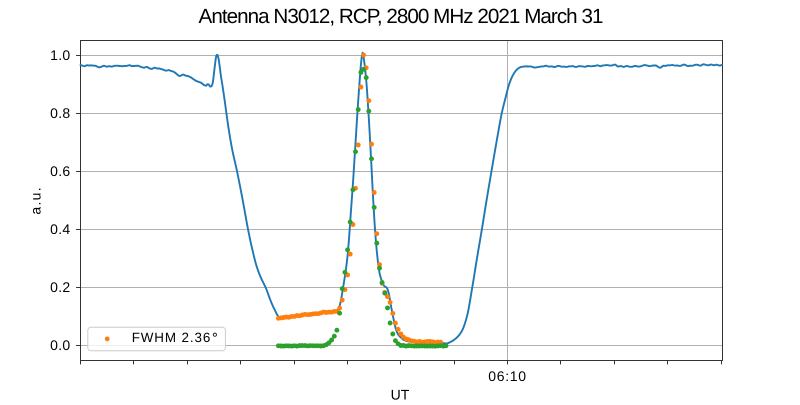 The width and height of the screenshot is (800, 405). I want to click on svg-text: 0.4, so click(60, 229).